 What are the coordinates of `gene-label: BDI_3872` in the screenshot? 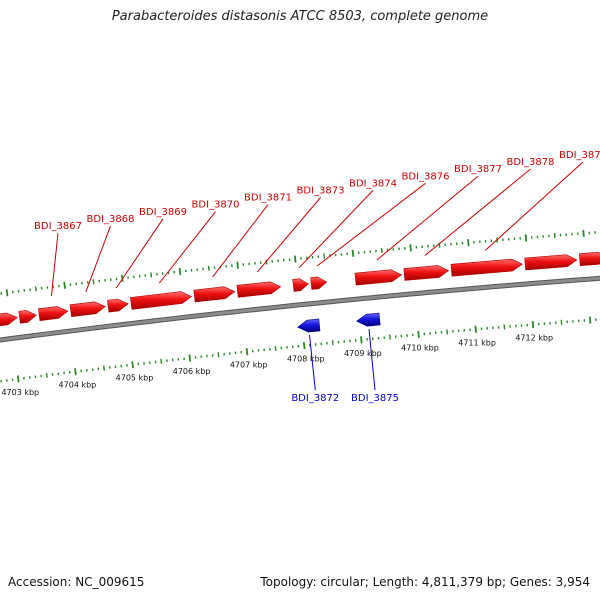 It's located at (315, 398).